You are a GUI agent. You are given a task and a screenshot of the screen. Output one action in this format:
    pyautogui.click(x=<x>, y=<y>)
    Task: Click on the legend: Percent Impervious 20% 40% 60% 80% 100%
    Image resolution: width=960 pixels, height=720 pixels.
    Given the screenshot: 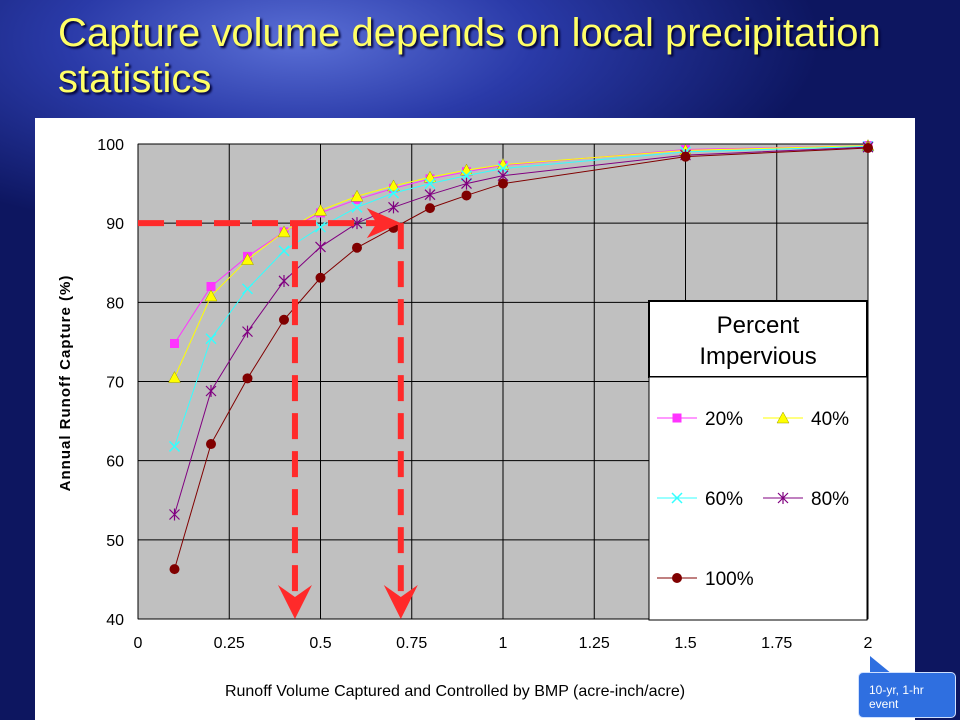 What is the action you would take?
    pyautogui.click(x=758, y=460)
    